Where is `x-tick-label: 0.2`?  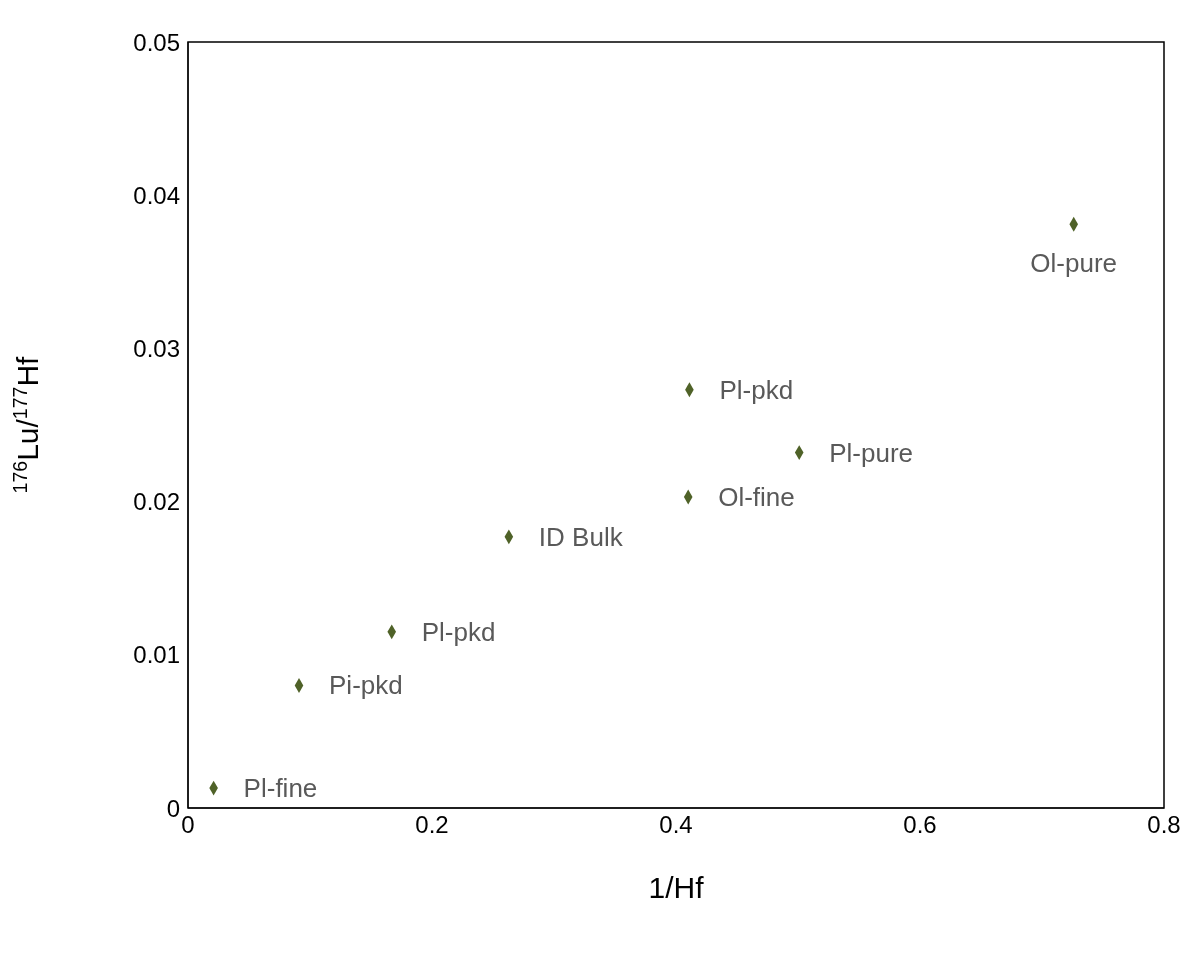 x-tick-label: 0.2 is located at coordinates (432, 825).